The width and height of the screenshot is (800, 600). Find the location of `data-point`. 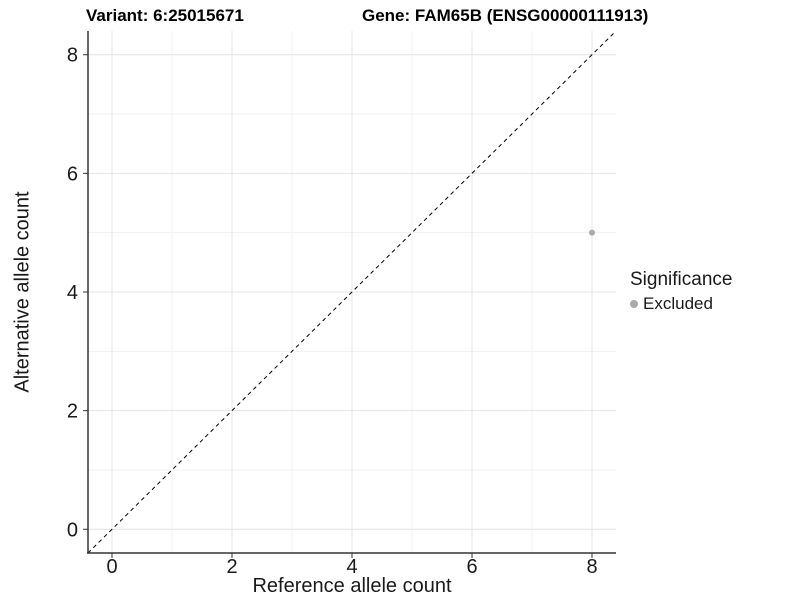

data-point is located at coordinates (592, 232).